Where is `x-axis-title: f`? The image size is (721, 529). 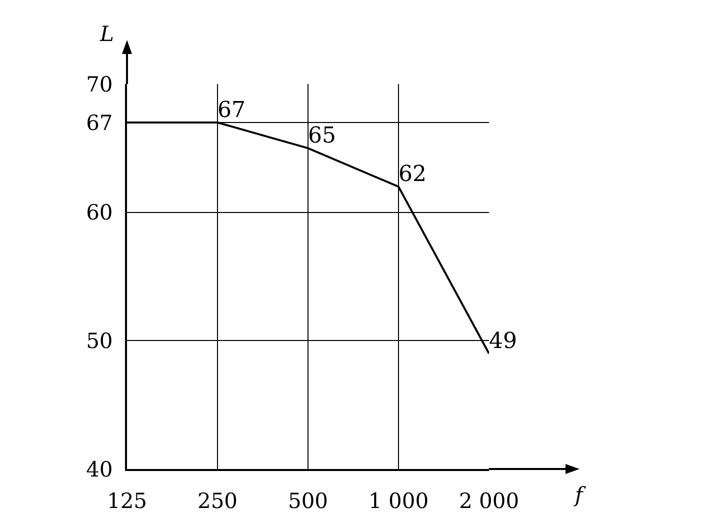 x-axis-title: f is located at coordinates (579, 495).